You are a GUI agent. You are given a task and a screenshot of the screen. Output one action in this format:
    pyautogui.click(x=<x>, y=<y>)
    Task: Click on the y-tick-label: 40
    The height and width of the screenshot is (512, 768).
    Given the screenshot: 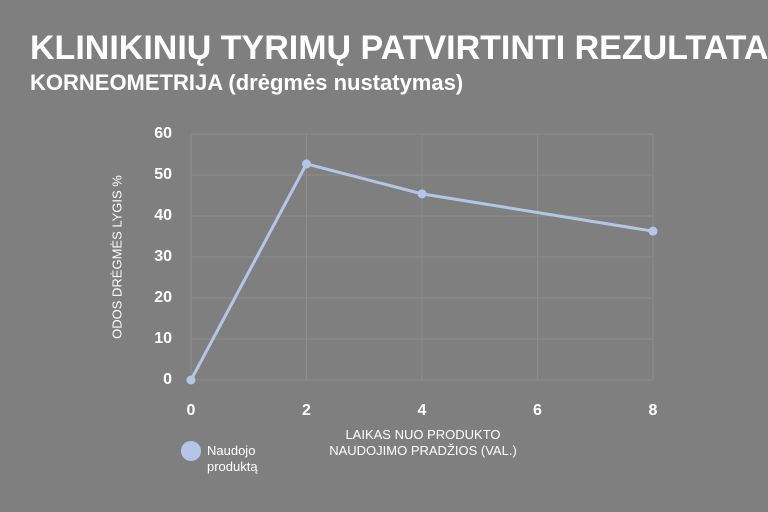 What is the action you would take?
    pyautogui.click(x=163, y=215)
    